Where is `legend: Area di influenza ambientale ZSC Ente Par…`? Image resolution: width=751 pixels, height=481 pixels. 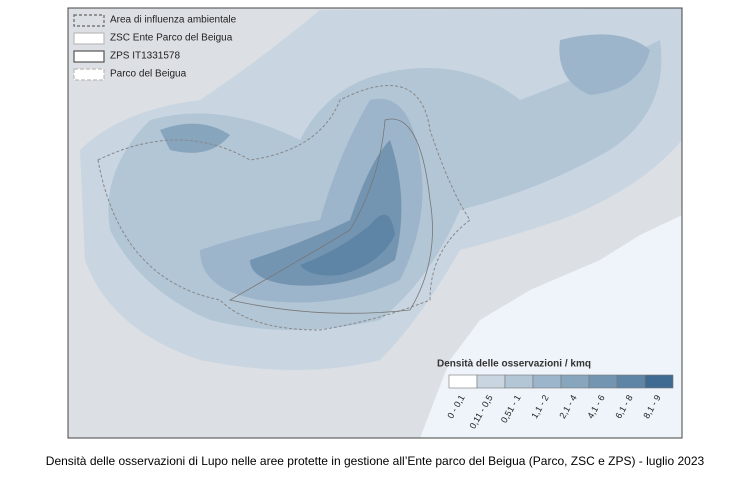
legend: Area di influenza ambientale ZSC Ente Par… is located at coordinates (155, 47).